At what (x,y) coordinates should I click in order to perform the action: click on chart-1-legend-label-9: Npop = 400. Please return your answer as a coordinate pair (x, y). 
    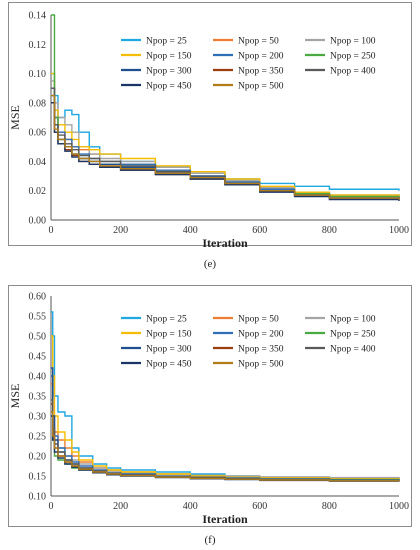
    Looking at the image, I should click on (353, 350).